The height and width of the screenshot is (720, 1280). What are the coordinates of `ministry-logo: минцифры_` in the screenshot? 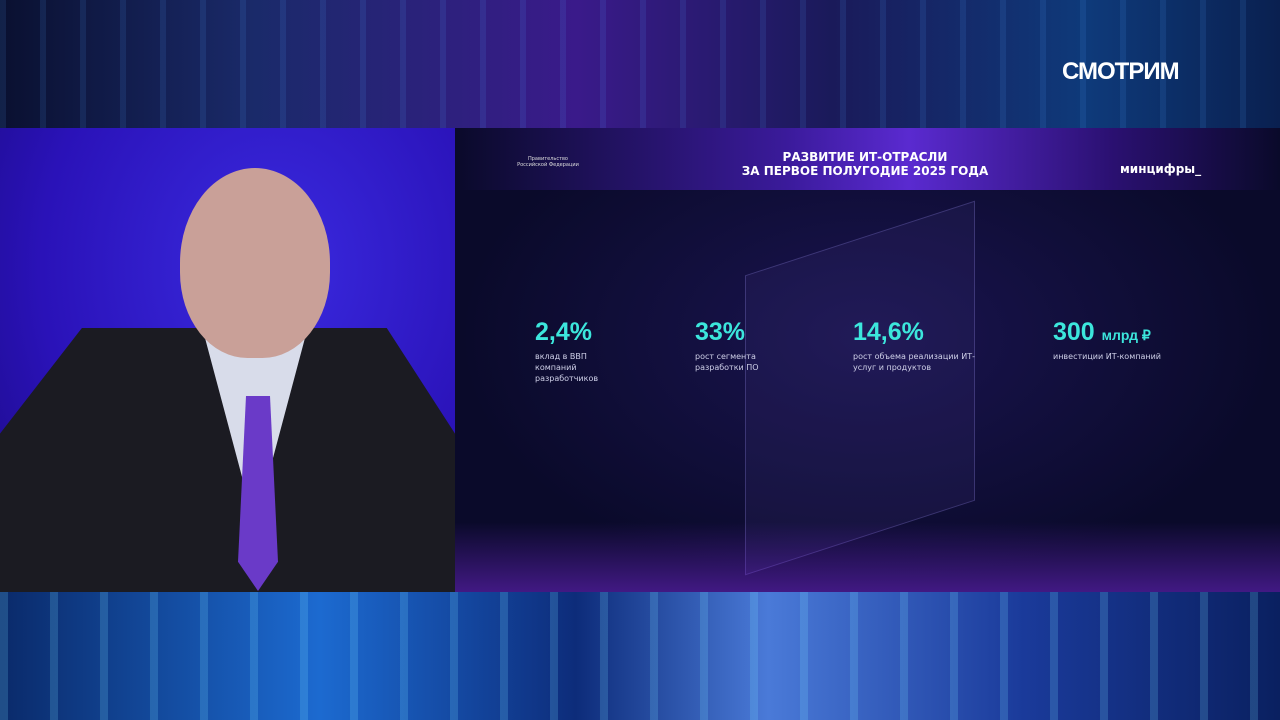 It's located at (1161, 169).